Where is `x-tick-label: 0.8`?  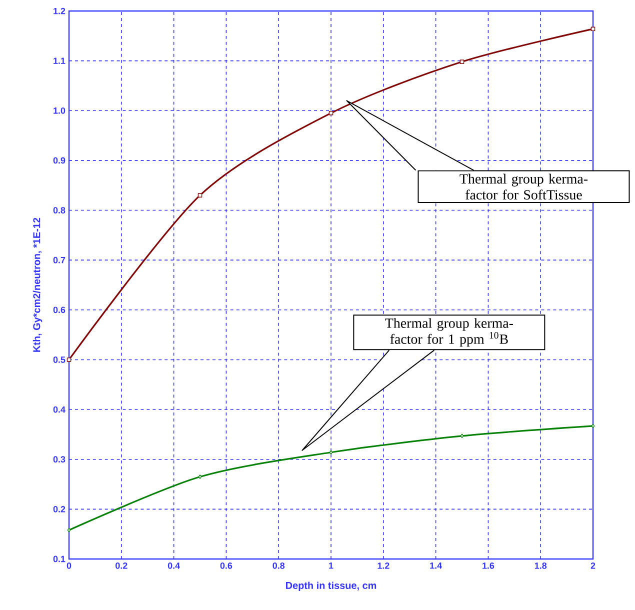 x-tick-label: 0.8 is located at coordinates (278, 565).